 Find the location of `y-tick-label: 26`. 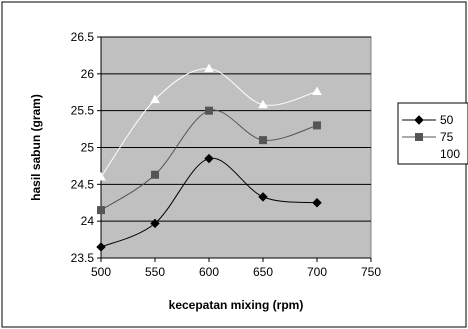

y-tick-label: 26 is located at coordinates (88, 74).